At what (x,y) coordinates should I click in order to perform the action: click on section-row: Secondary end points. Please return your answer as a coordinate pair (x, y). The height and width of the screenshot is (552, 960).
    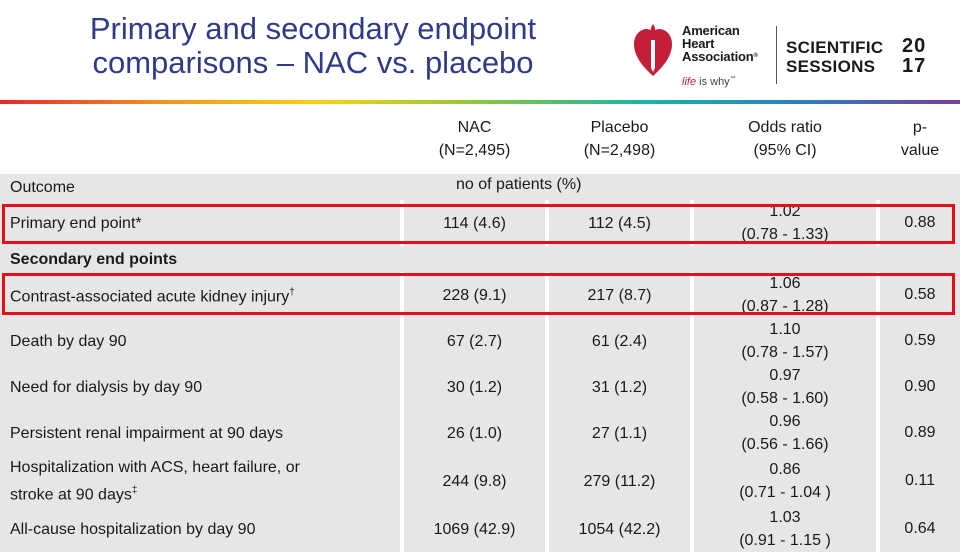
    Looking at the image, I should click on (480, 259).